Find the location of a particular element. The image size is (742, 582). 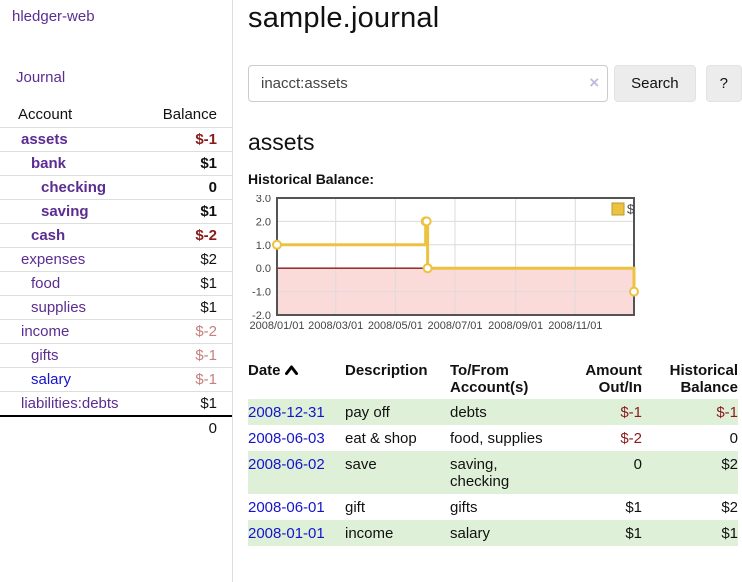

accounts-header: Account Balance is located at coordinates (116, 114).